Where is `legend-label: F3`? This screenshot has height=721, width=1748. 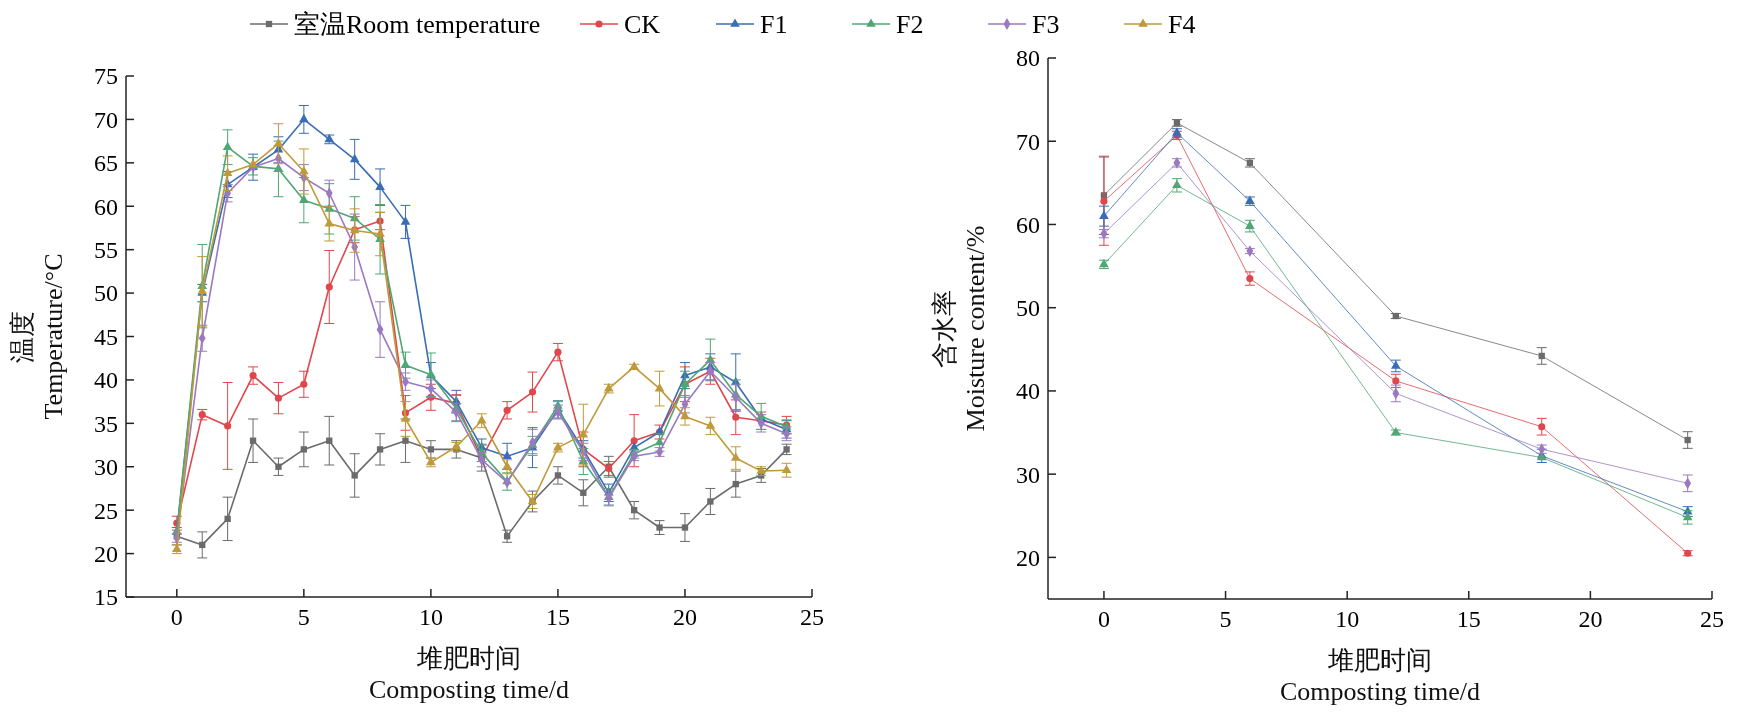
legend-label: F3 is located at coordinates (1046, 25).